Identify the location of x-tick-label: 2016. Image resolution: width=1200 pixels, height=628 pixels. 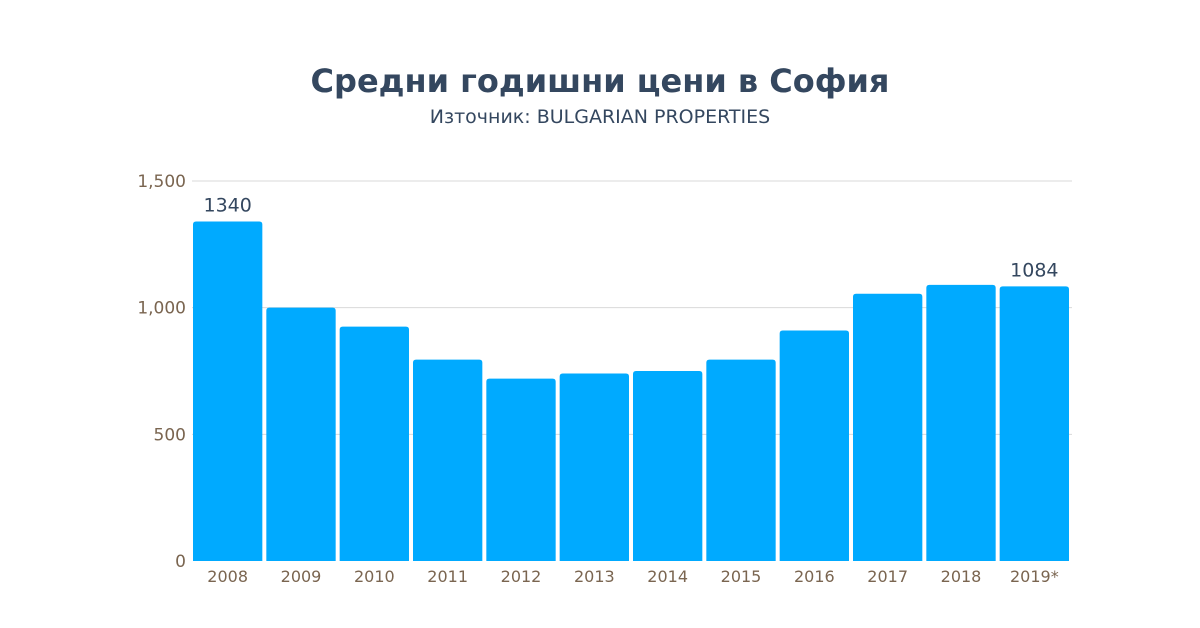
(814, 576).